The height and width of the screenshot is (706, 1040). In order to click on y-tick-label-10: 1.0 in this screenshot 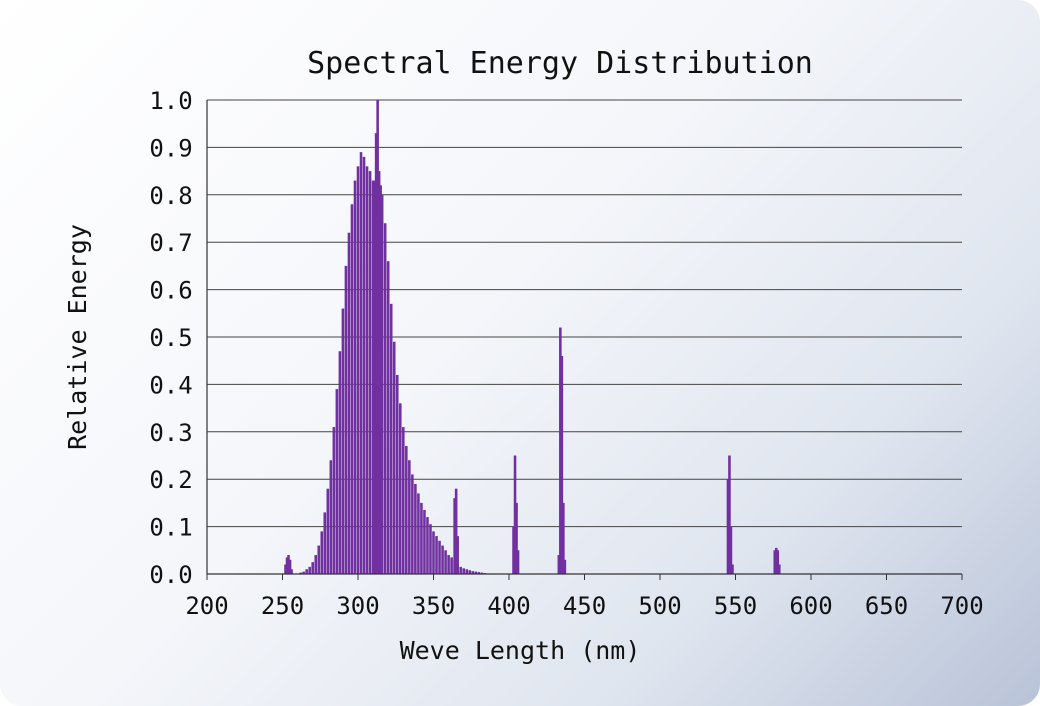, I will do `click(170, 101)`.